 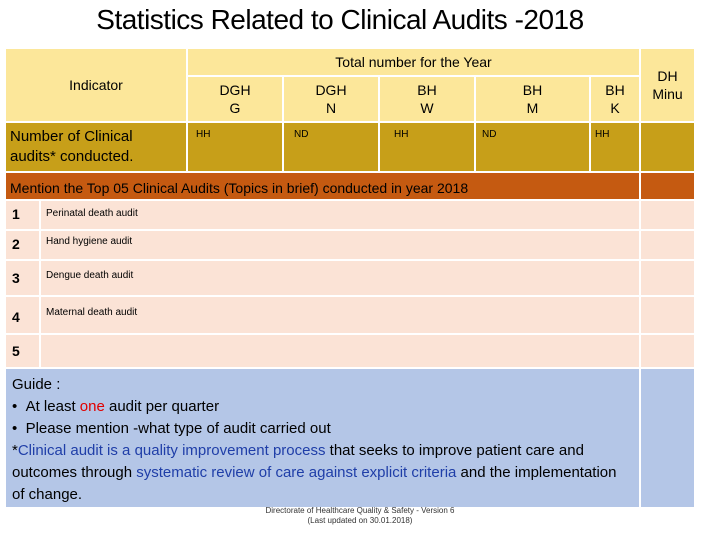 What do you see at coordinates (22, 278) in the screenshot?
I see `audit-row-3-num: 3` at bounding box center [22, 278].